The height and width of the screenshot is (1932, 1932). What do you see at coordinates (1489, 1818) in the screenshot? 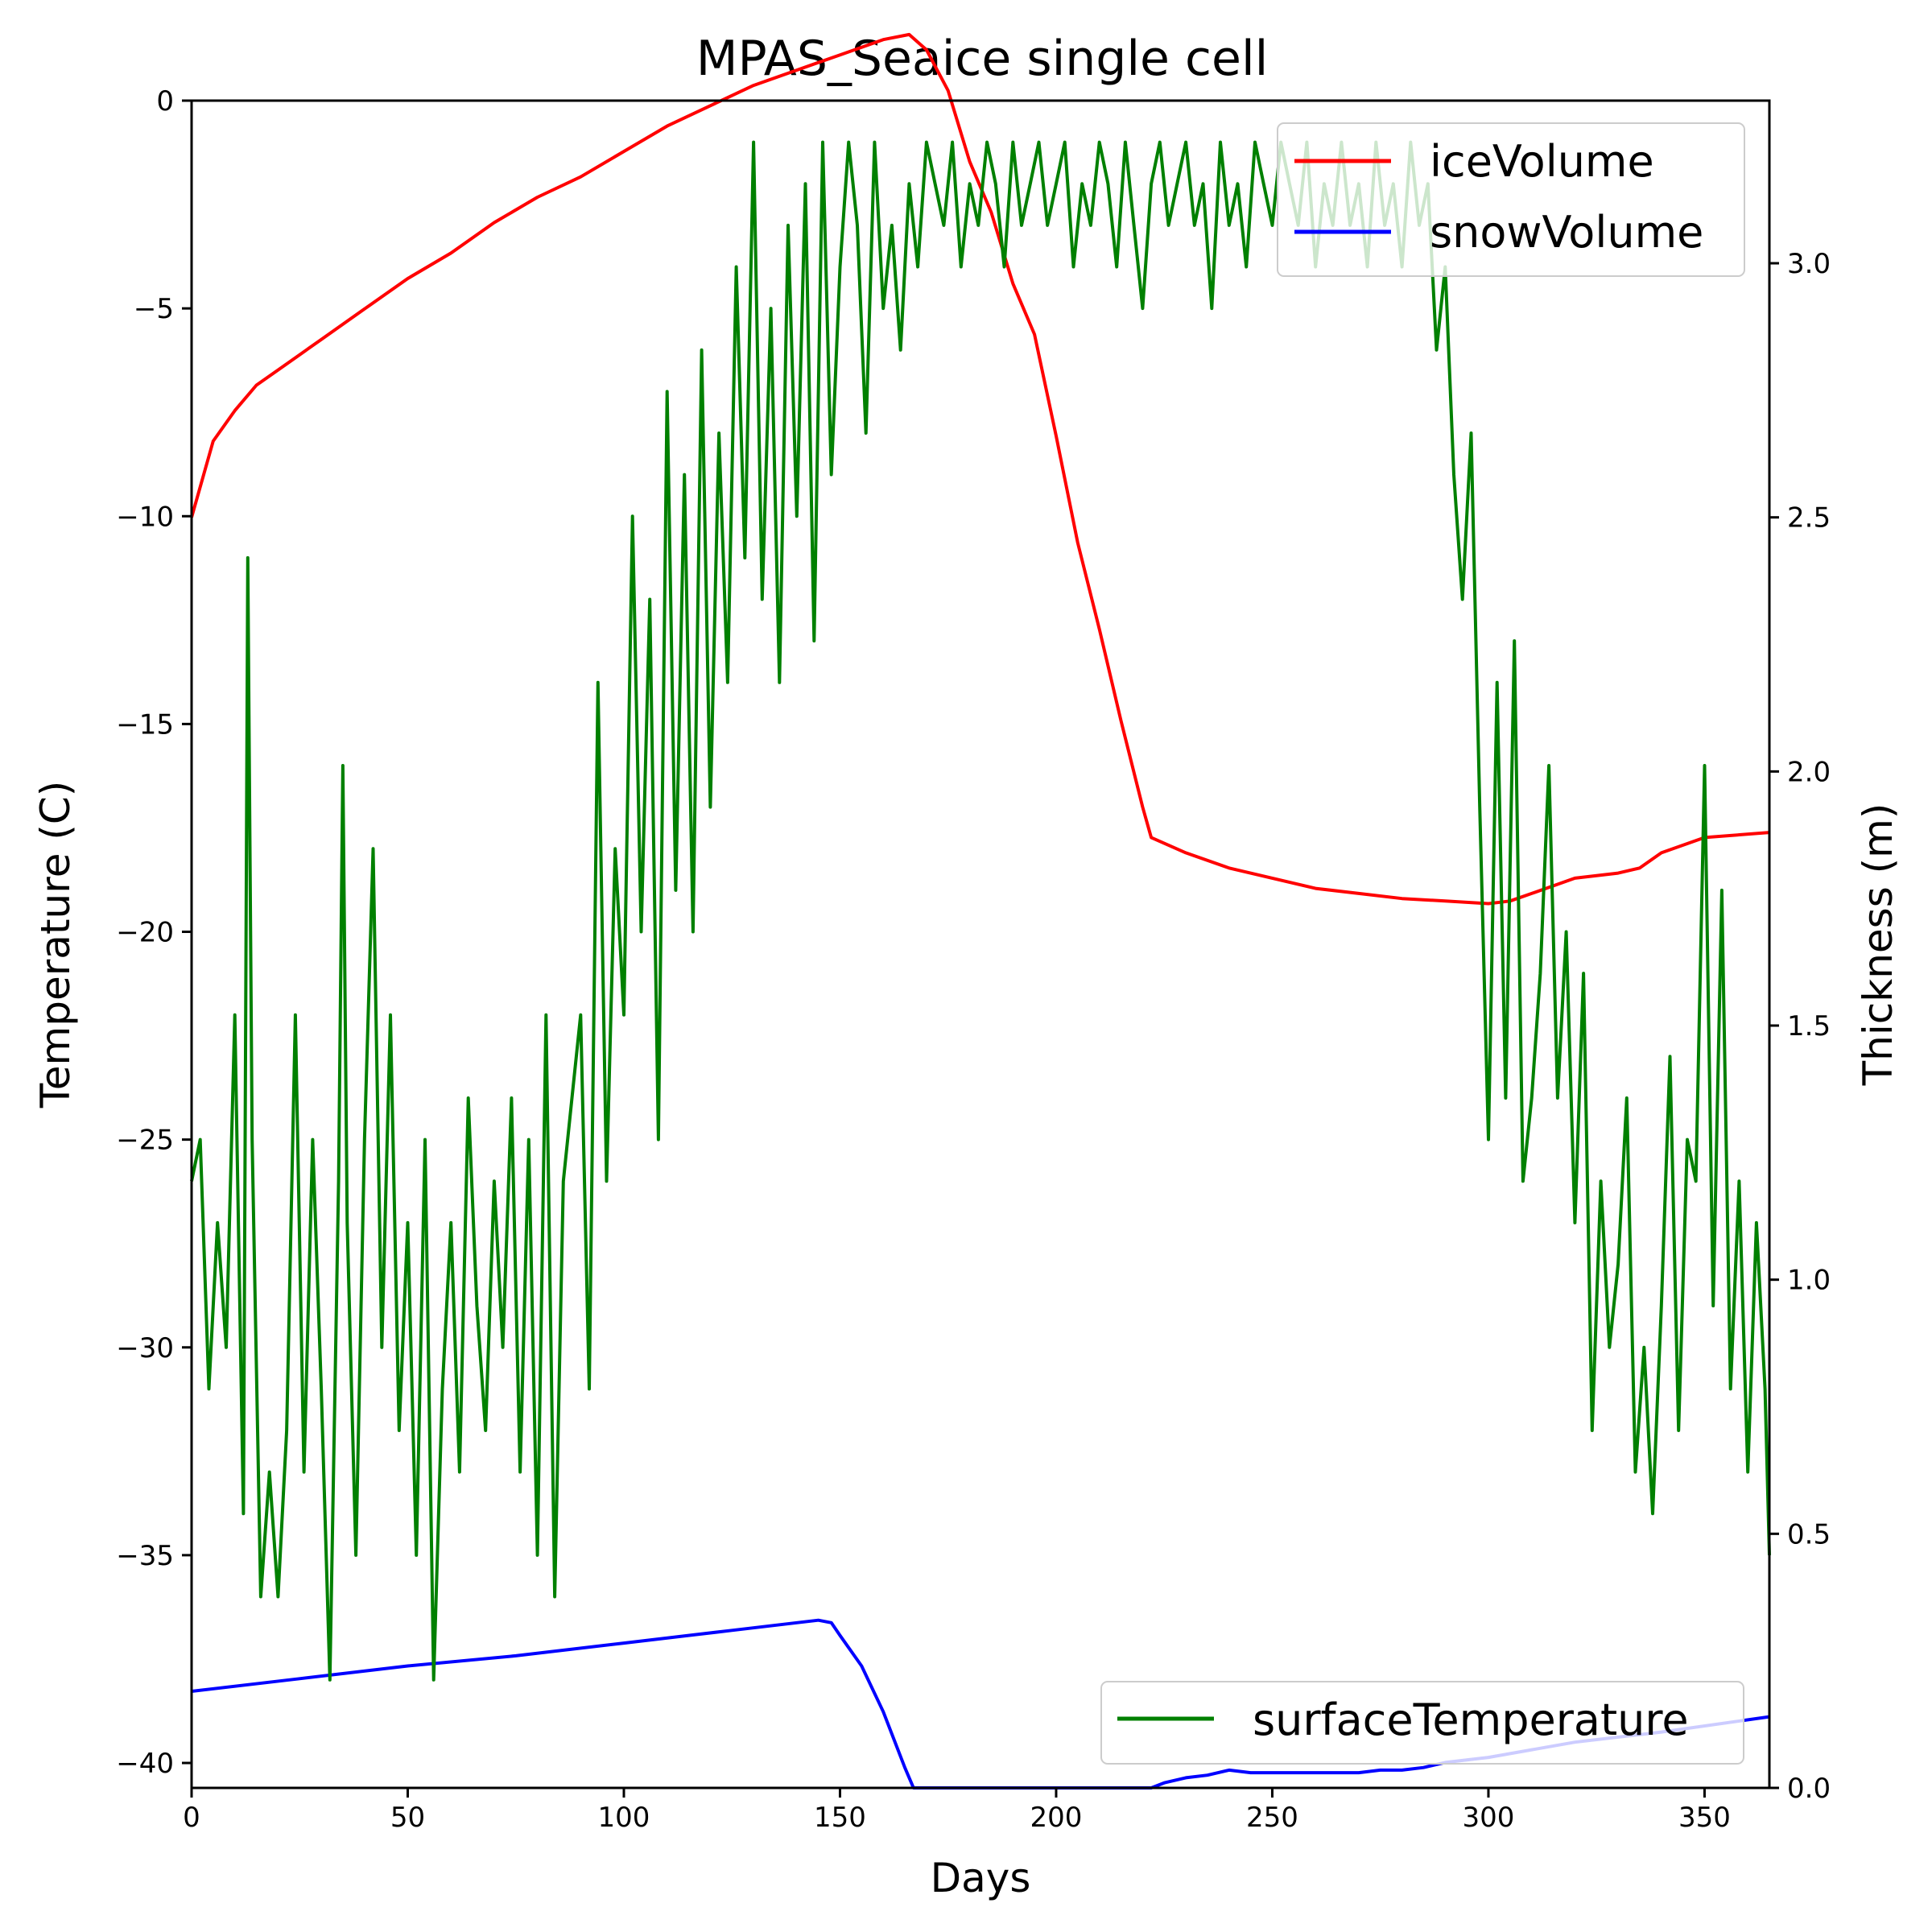
I see `x-tick-label: 300` at bounding box center [1489, 1818].